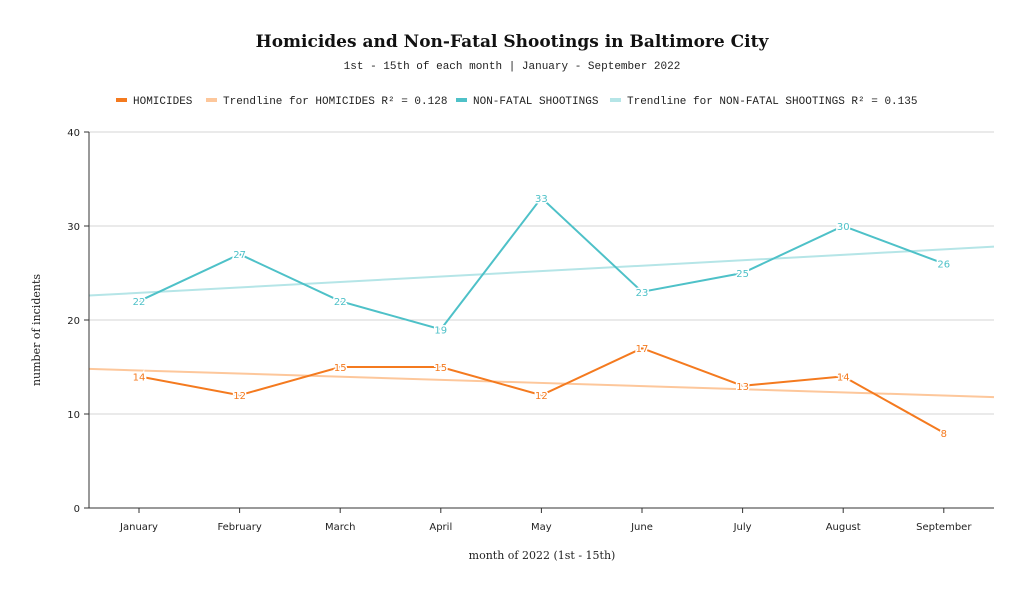  Describe the element at coordinates (340, 527) in the screenshot. I see `x-tick-label: March` at that location.